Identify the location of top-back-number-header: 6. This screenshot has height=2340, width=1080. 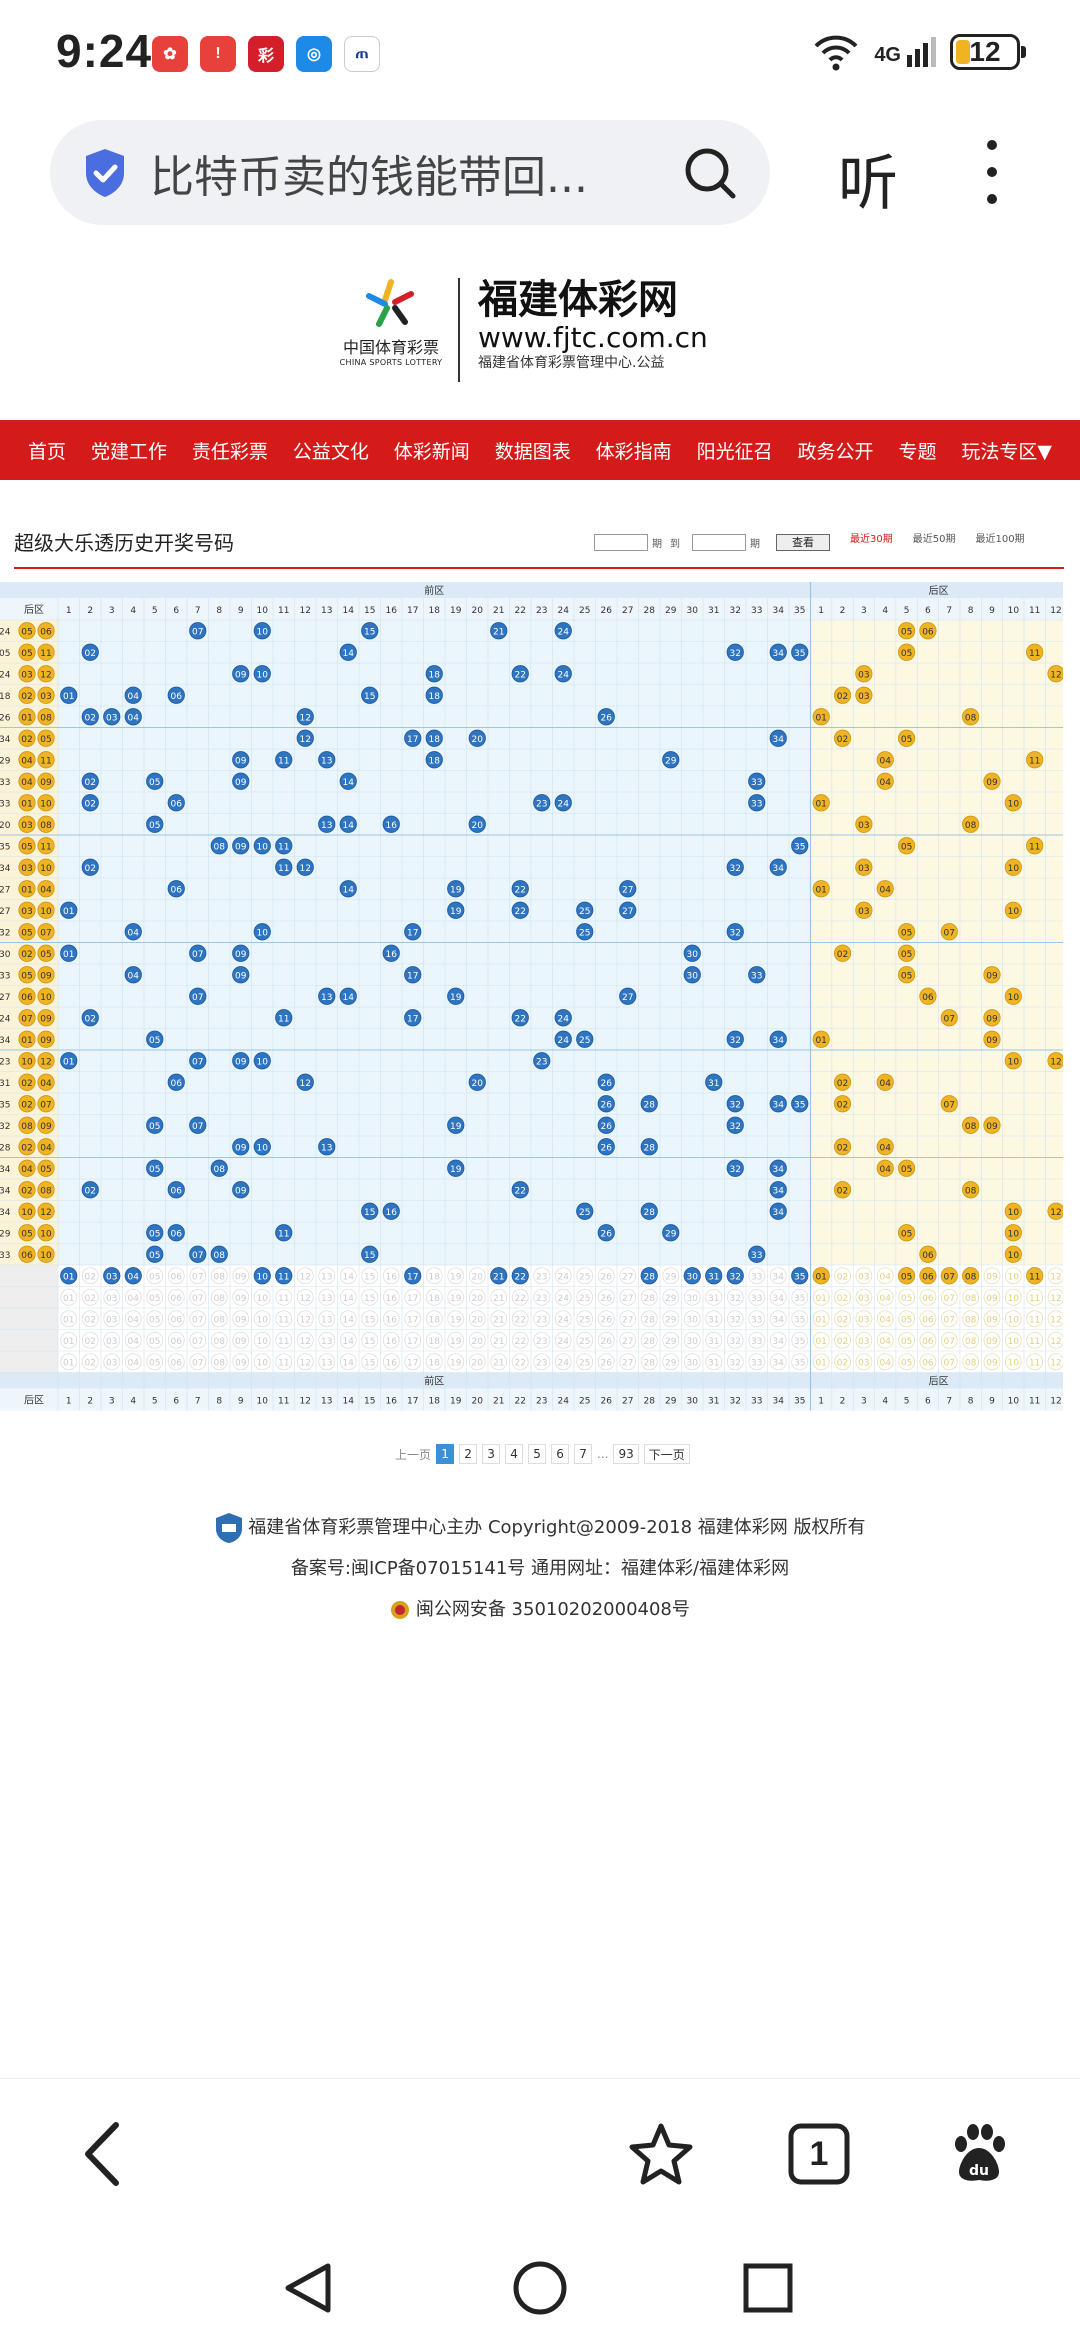
(928, 611).